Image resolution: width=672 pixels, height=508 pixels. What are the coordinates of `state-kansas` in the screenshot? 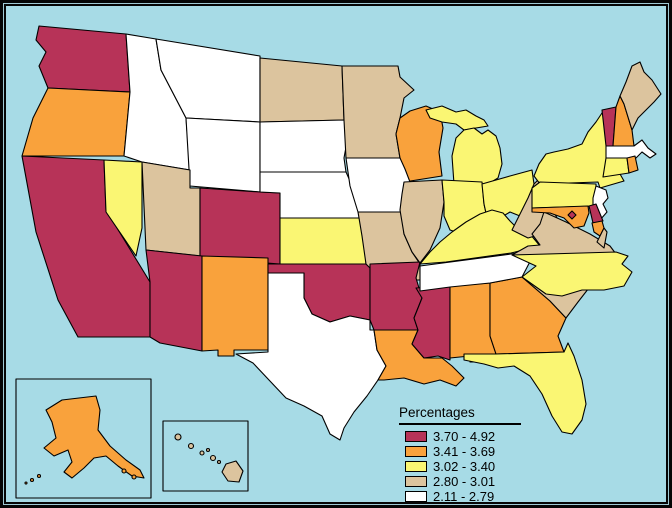 It's located at (323, 241).